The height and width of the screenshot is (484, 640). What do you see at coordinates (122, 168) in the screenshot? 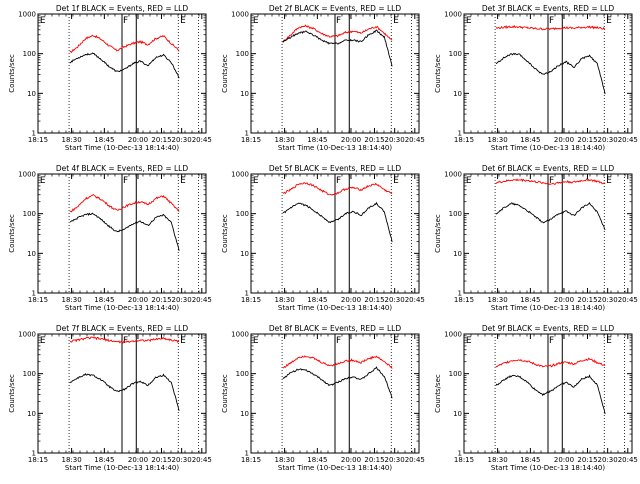
I see `panel-title: Det 4f BLACK = Events, RED = LLD` at bounding box center [122, 168].